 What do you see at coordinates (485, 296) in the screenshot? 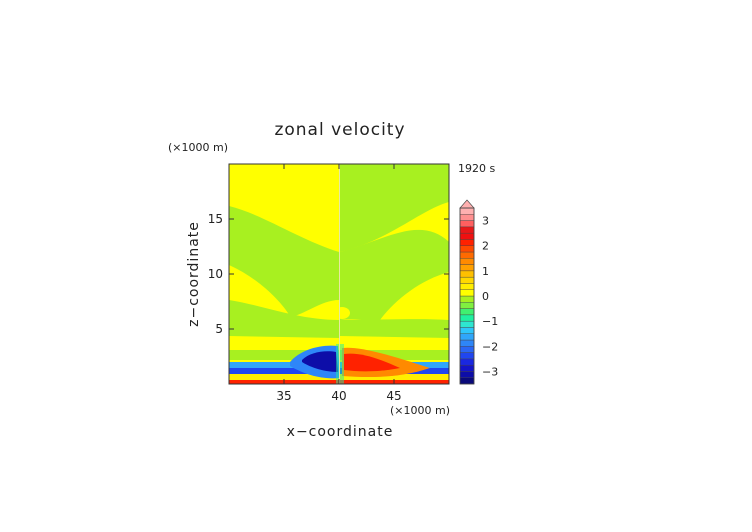
I see `colorbar-tick-label: 0` at bounding box center [485, 296].